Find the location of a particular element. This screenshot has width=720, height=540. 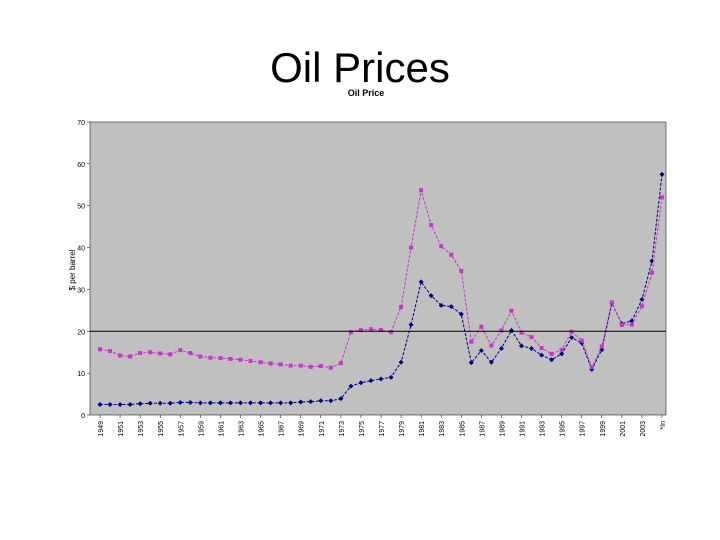

x-tick-label: 1999 is located at coordinates (603, 429).